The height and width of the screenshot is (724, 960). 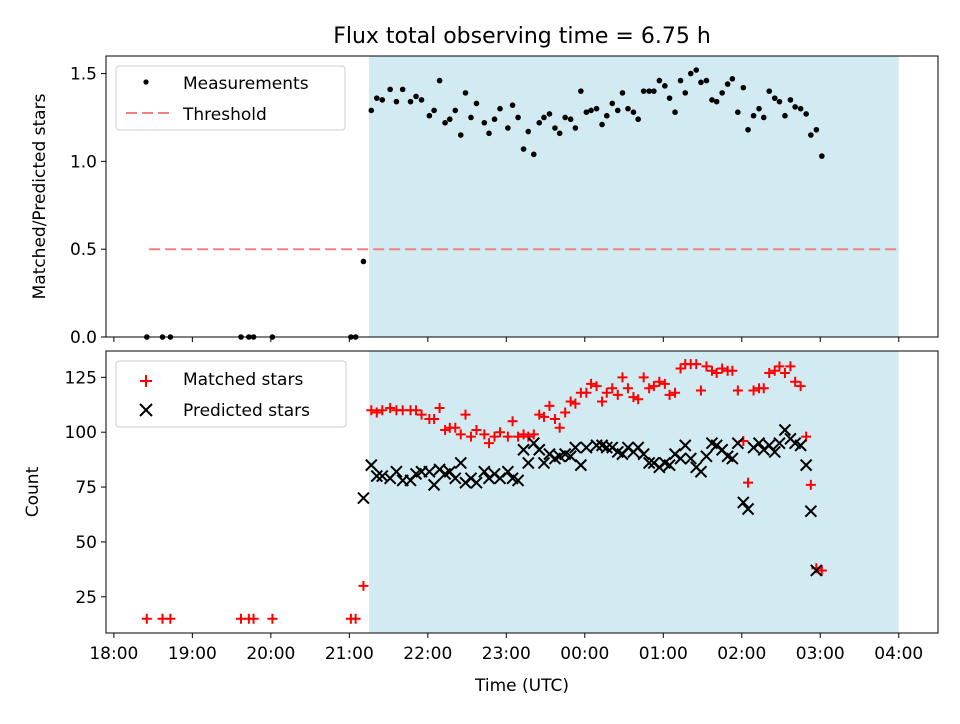 I want to click on bottom-ytick-label: 50, so click(x=86, y=543).